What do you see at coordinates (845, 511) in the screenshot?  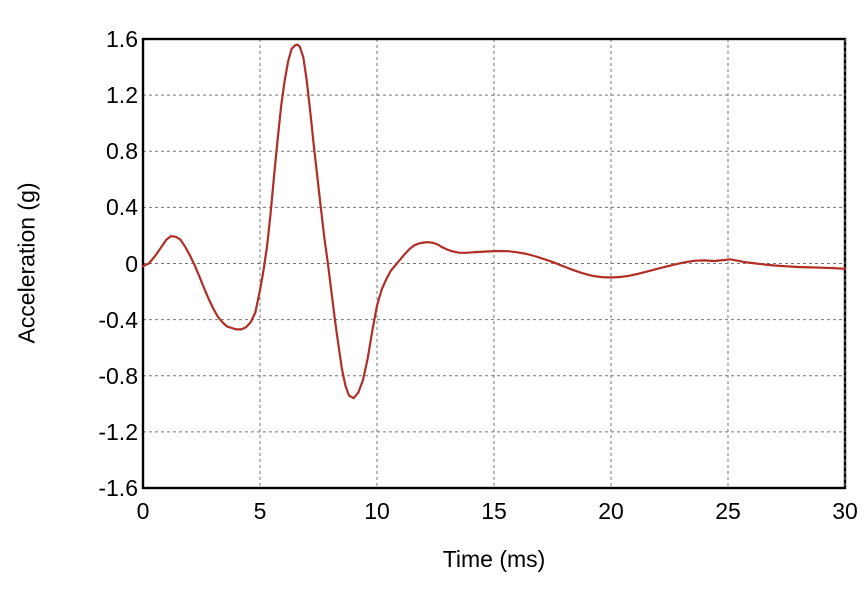 I see `x-tick-label: 30` at bounding box center [845, 511].